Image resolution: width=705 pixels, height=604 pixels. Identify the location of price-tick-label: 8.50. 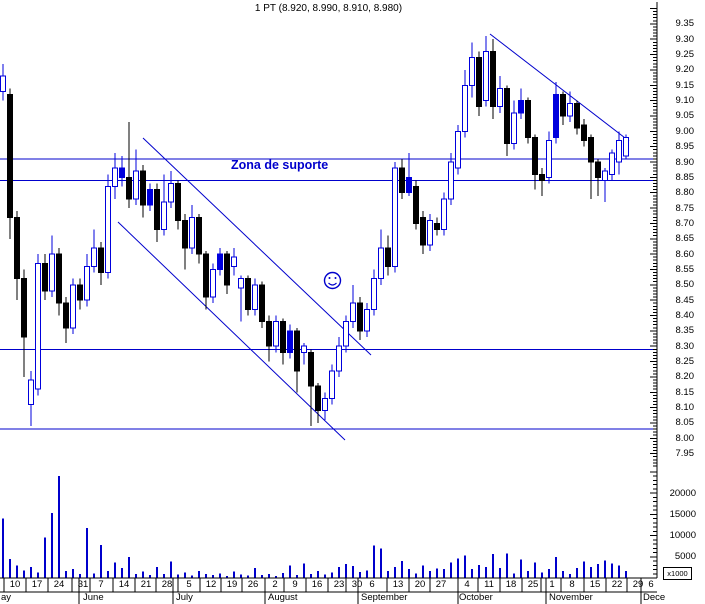
(685, 285).